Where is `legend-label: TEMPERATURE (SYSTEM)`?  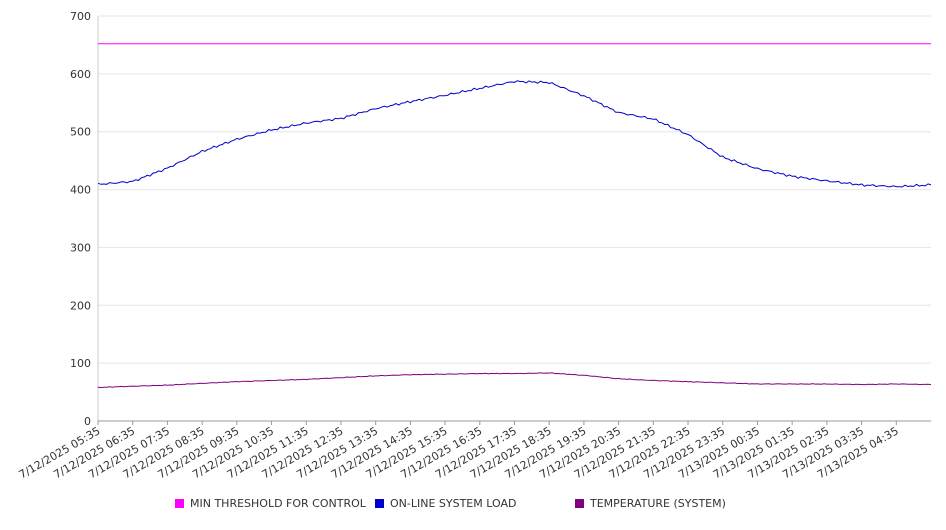
legend-label: TEMPERATURE (SYSTEM) is located at coordinates (658, 503).